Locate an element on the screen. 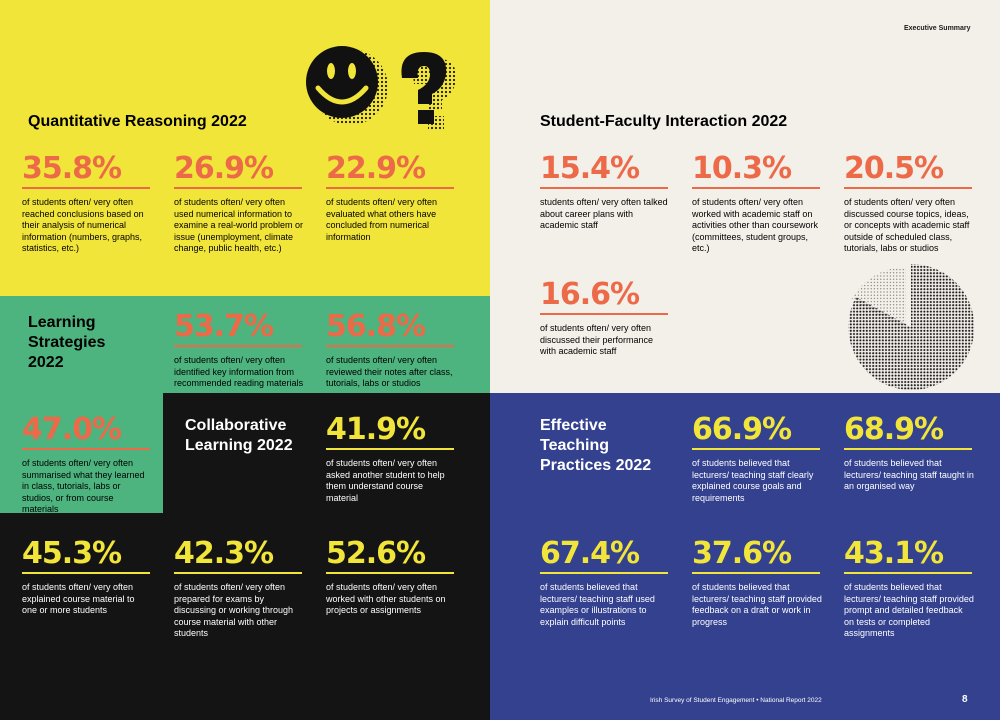 The image size is (1000, 720). stat-value: 16.6% is located at coordinates (590, 294).